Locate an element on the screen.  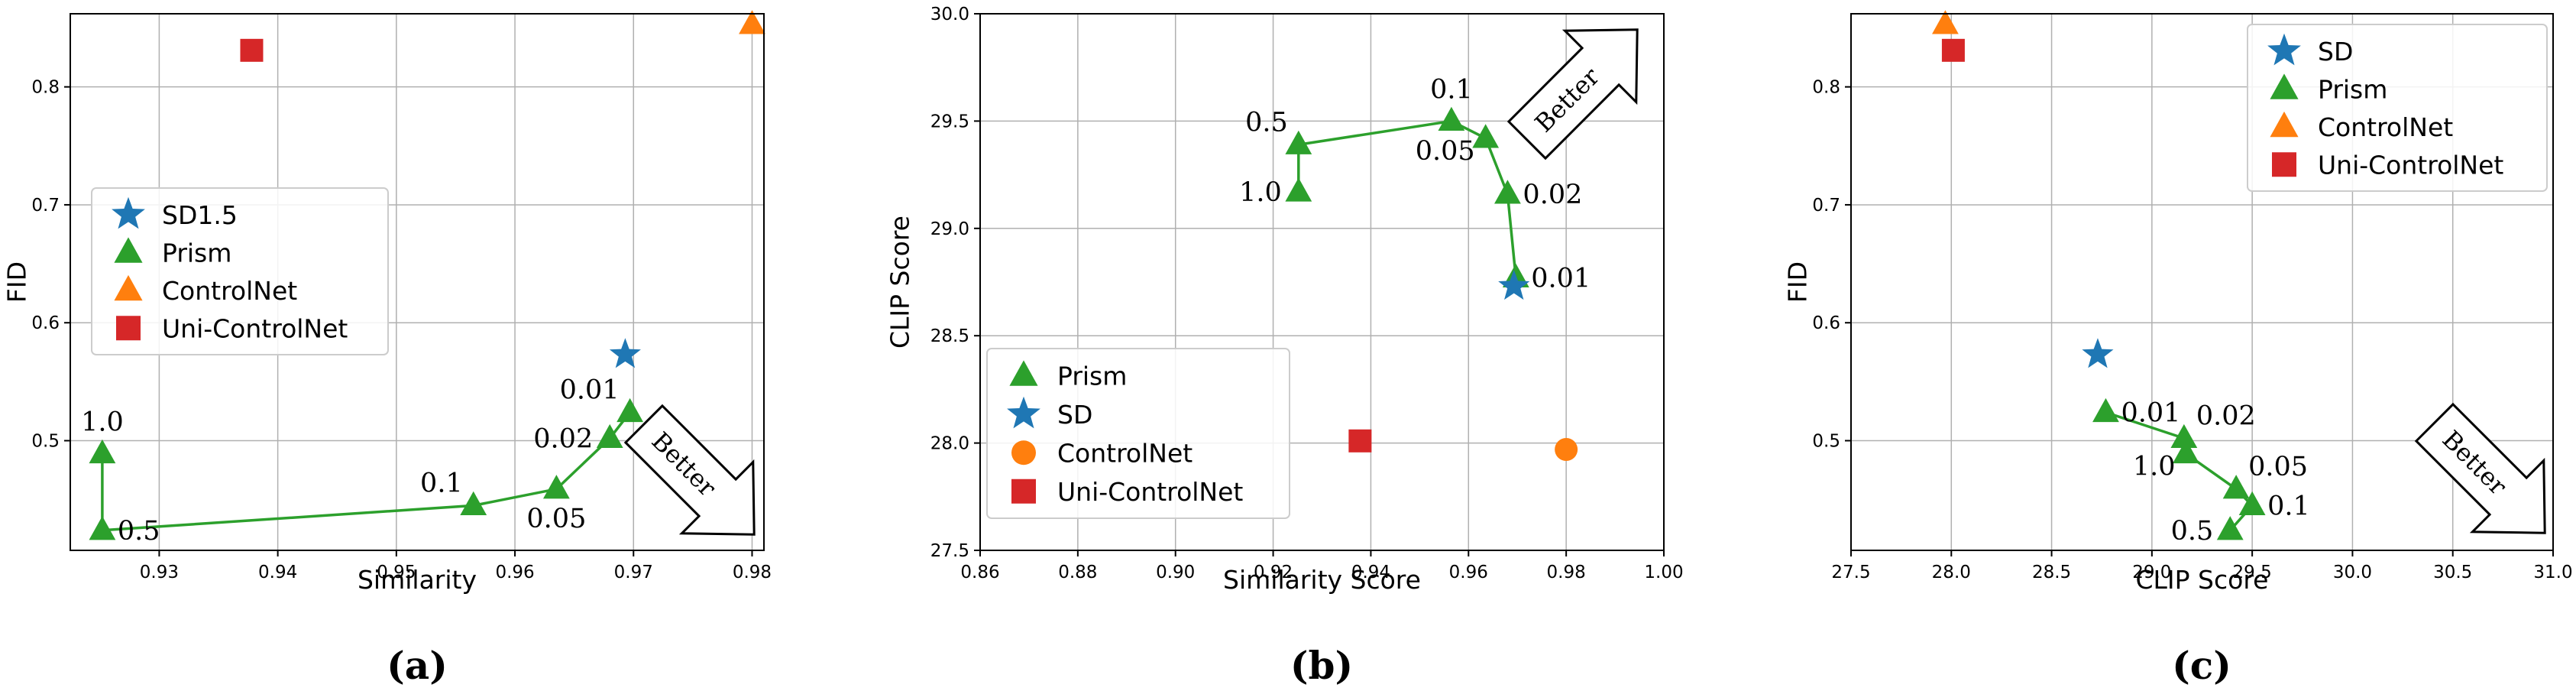
y-tick-label: 27.5 is located at coordinates (949, 551).